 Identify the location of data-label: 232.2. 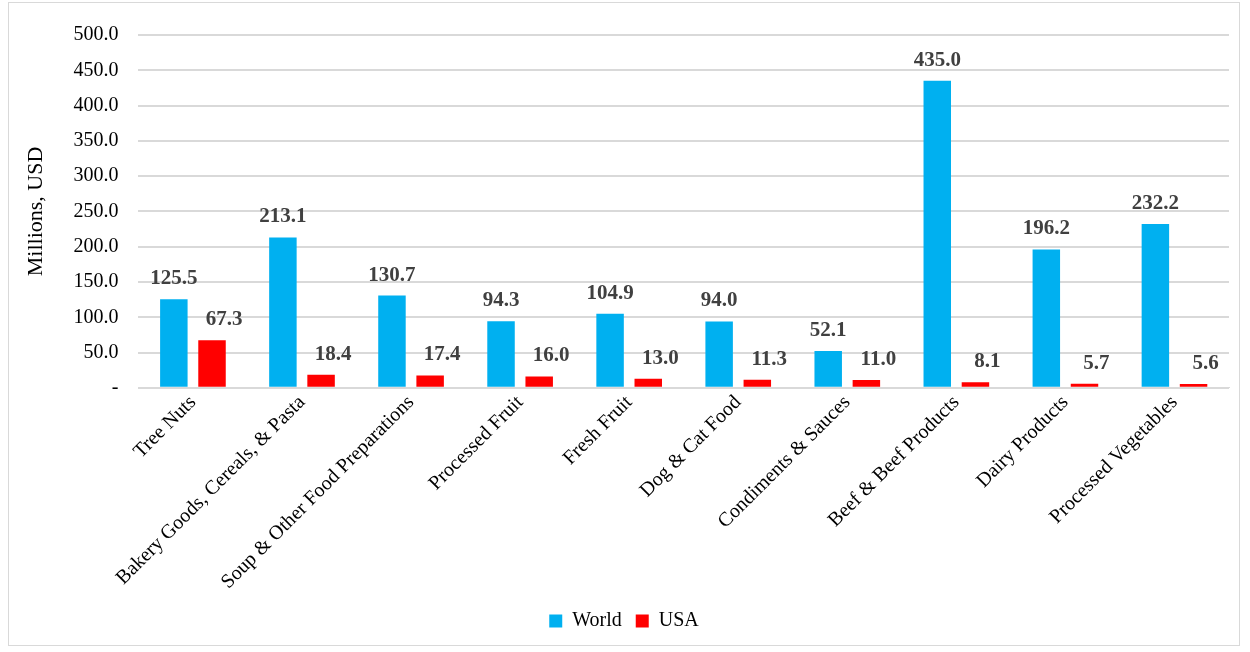
(1155, 201).